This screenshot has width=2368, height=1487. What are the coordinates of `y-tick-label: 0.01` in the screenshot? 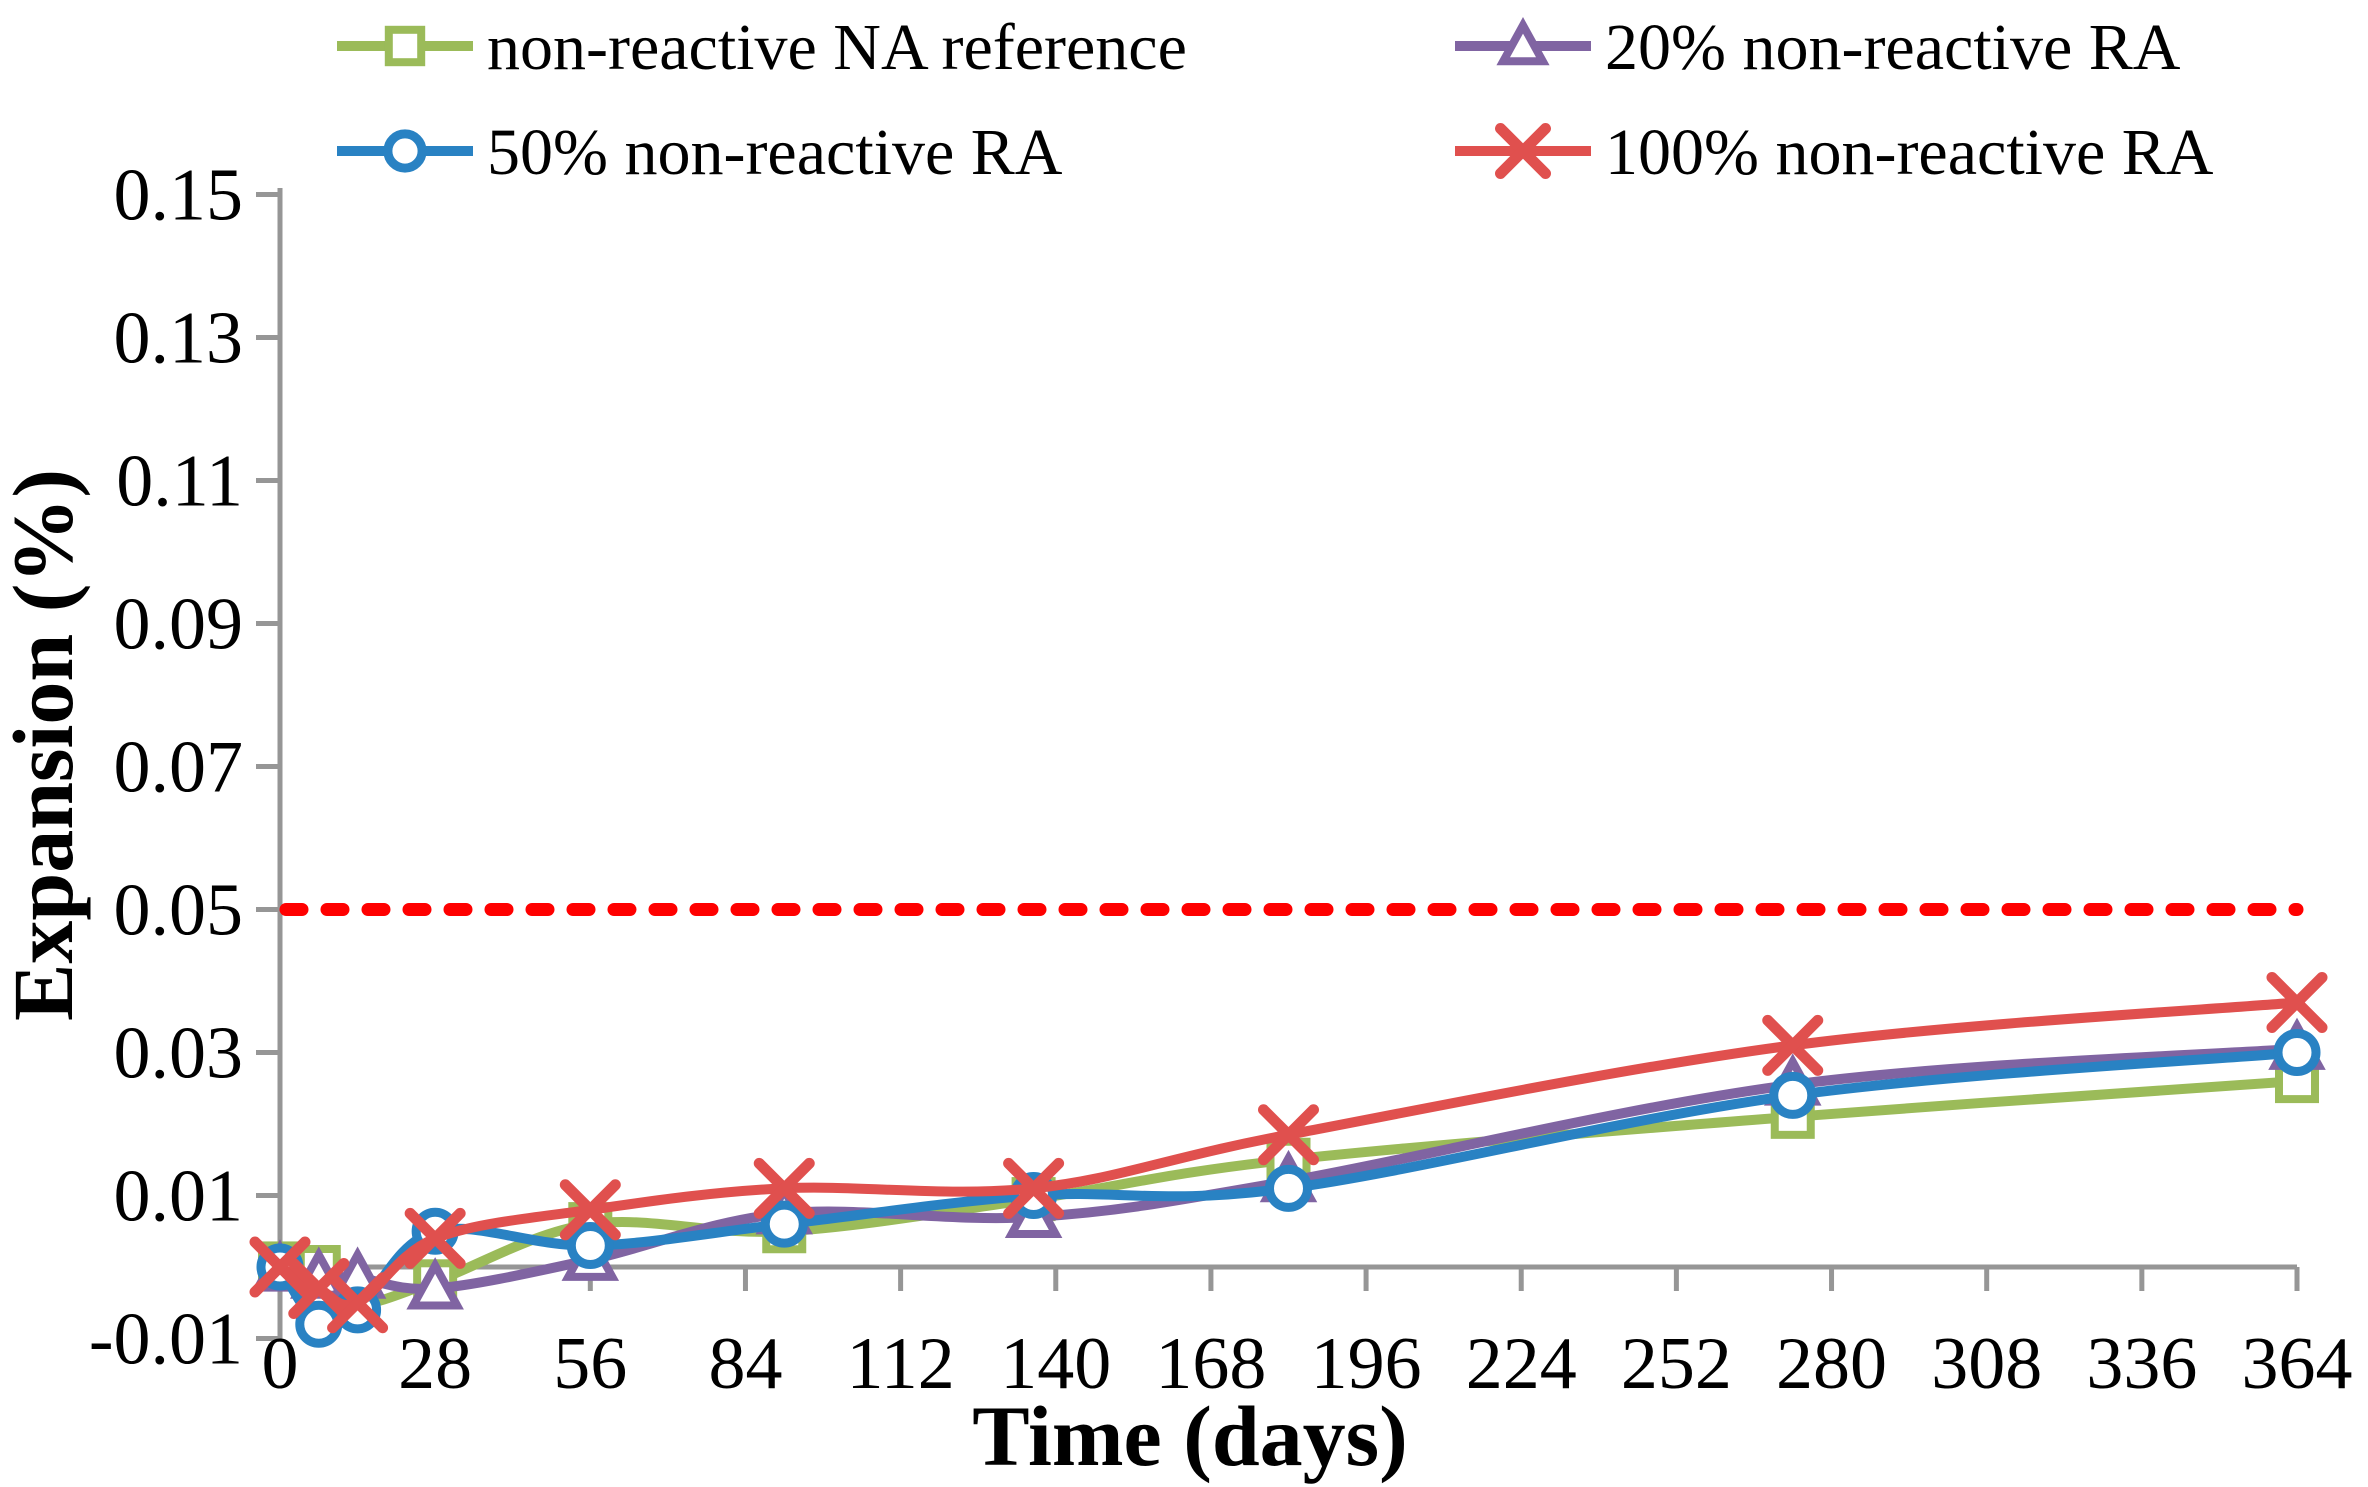 It's located at (179, 1197).